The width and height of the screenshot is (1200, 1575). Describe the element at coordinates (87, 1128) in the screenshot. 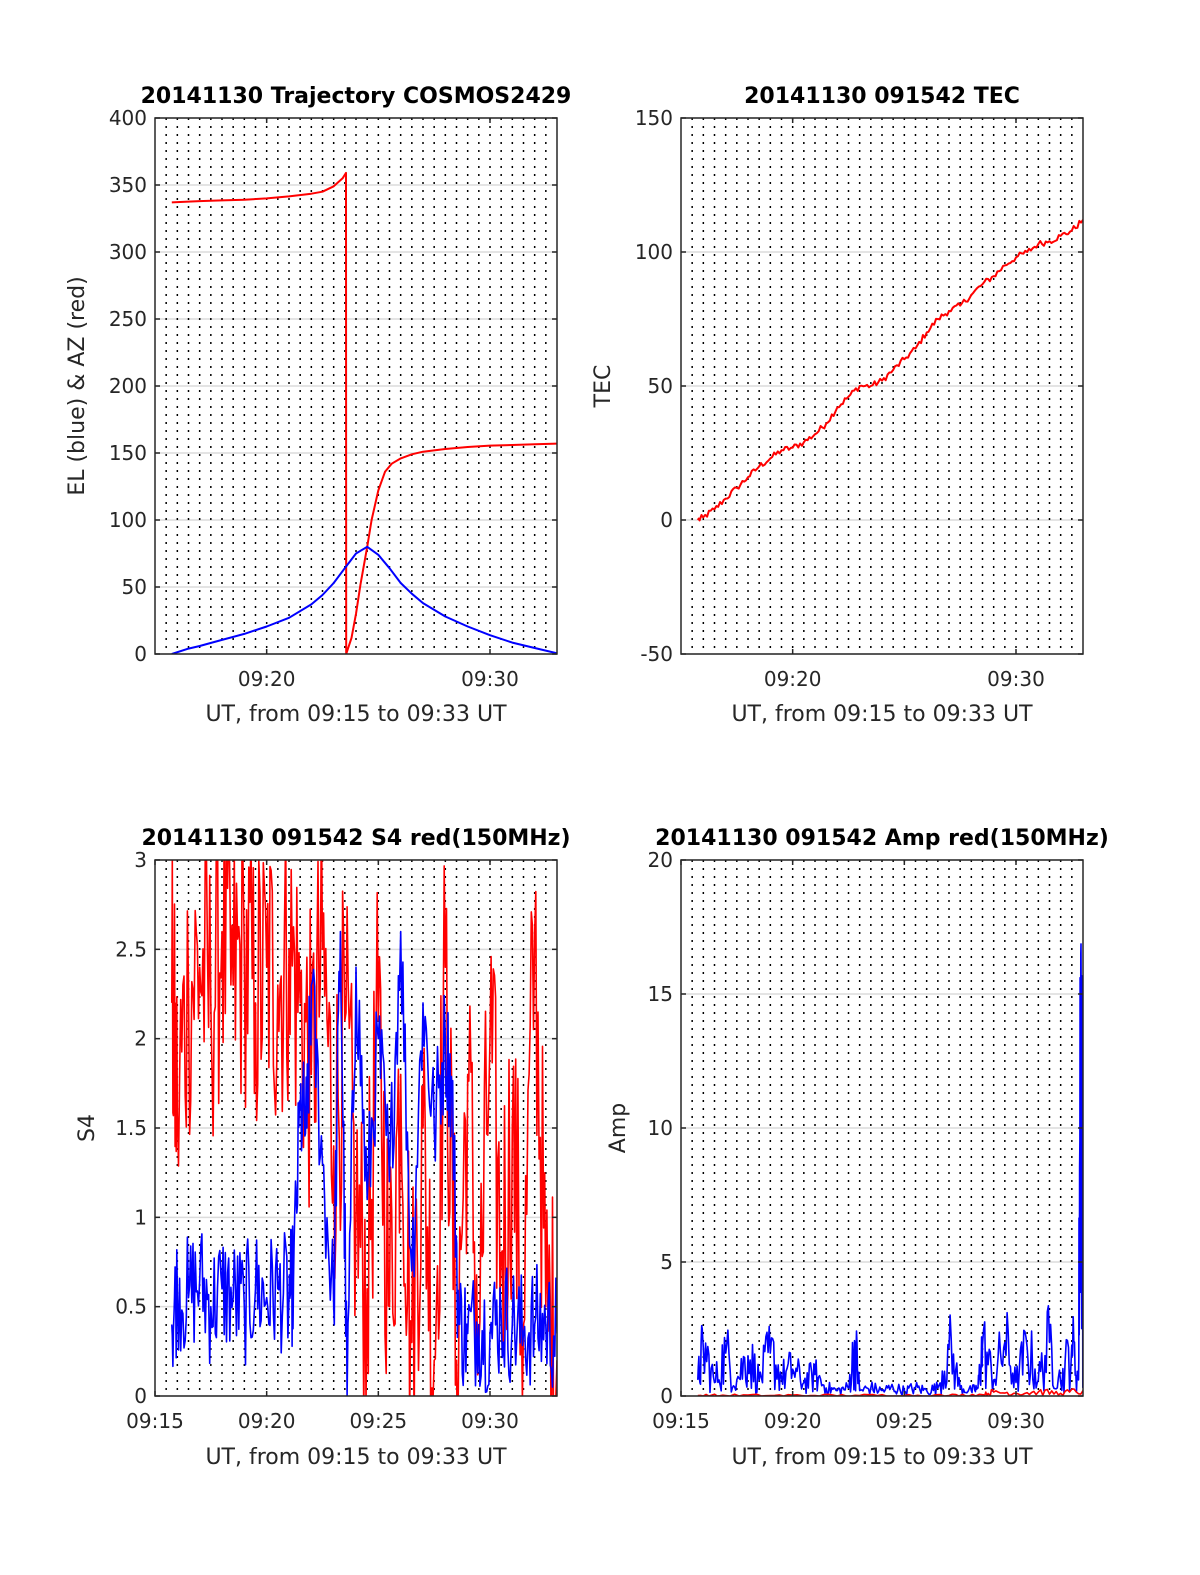

I see `s4-ylabel: S4` at that location.